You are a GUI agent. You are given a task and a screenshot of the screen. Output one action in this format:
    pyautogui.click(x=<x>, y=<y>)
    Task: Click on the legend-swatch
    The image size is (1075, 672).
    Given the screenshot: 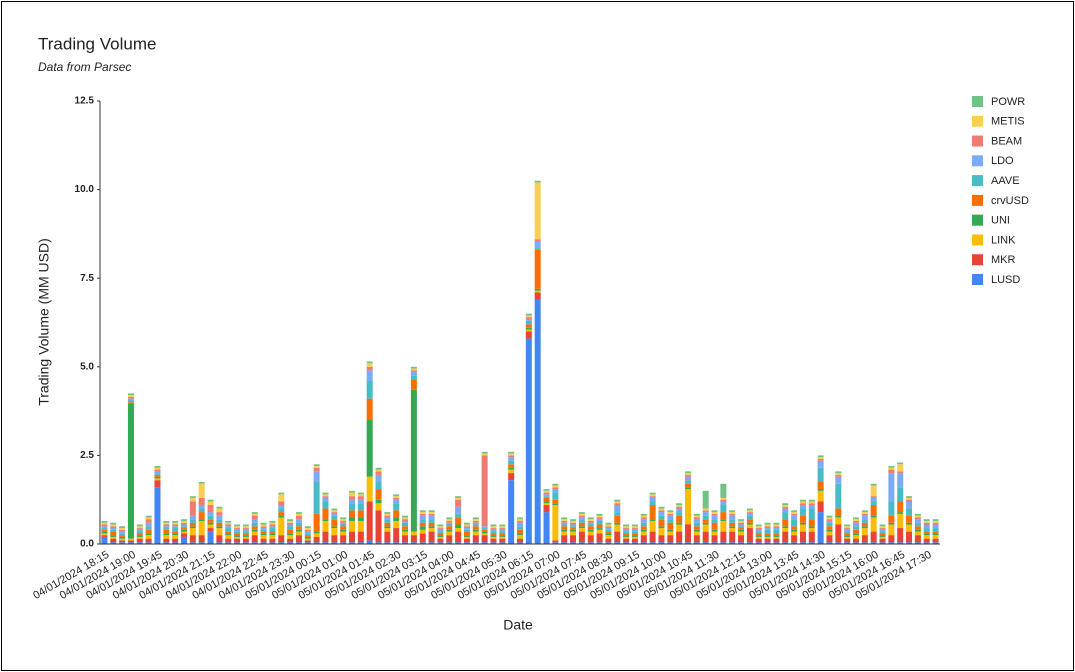 What is the action you would take?
    pyautogui.click(x=977, y=200)
    